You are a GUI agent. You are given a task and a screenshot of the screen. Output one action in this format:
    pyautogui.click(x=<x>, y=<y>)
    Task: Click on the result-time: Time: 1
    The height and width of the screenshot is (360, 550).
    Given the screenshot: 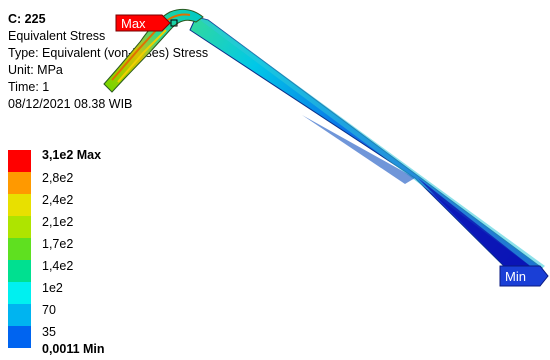 What is the action you would take?
    pyautogui.click(x=29, y=87)
    